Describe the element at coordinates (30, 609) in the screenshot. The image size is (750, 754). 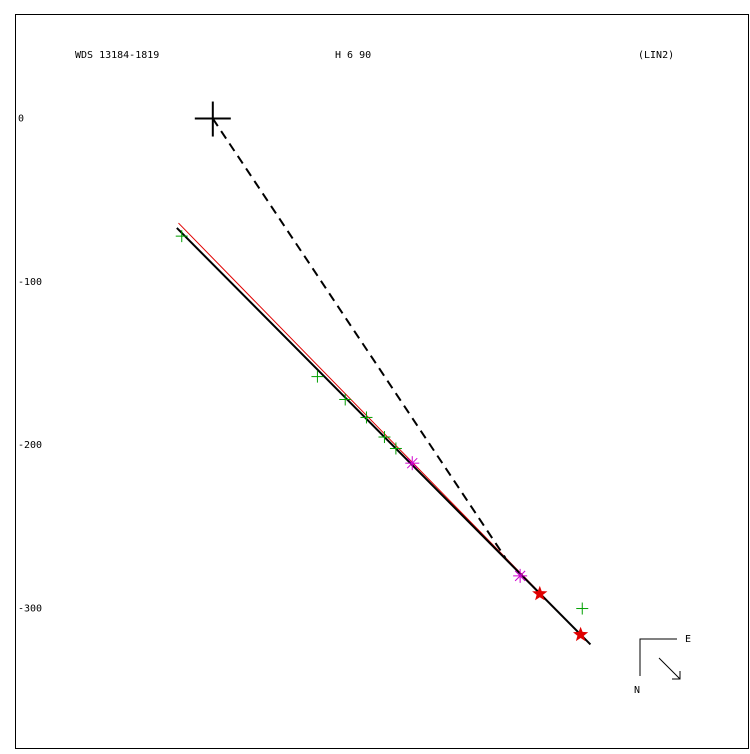
I see `y-tick-label: -300` at that location.